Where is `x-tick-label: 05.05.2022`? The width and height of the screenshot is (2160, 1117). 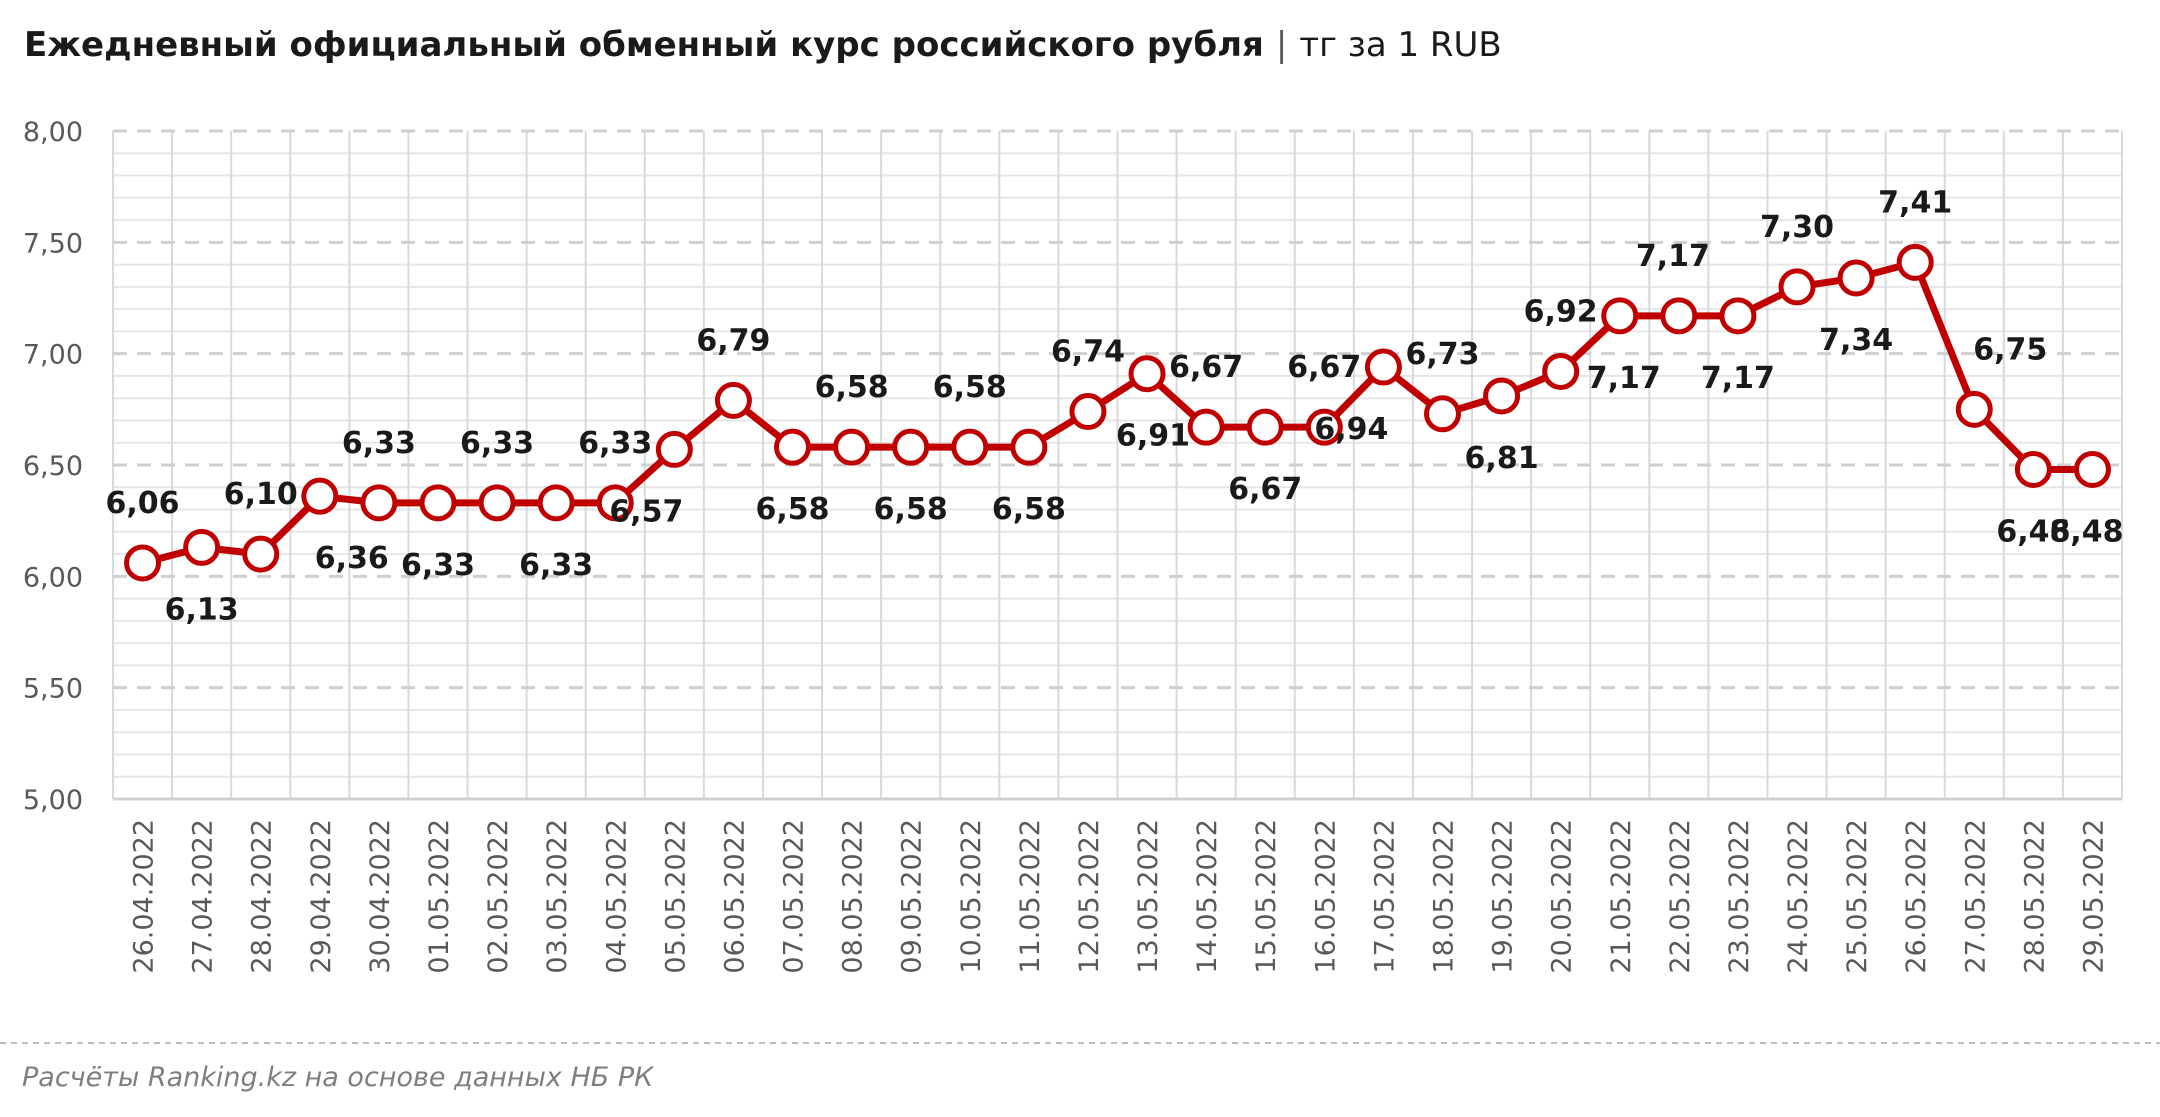
x-tick-label: 05.05.2022 is located at coordinates (675, 896).